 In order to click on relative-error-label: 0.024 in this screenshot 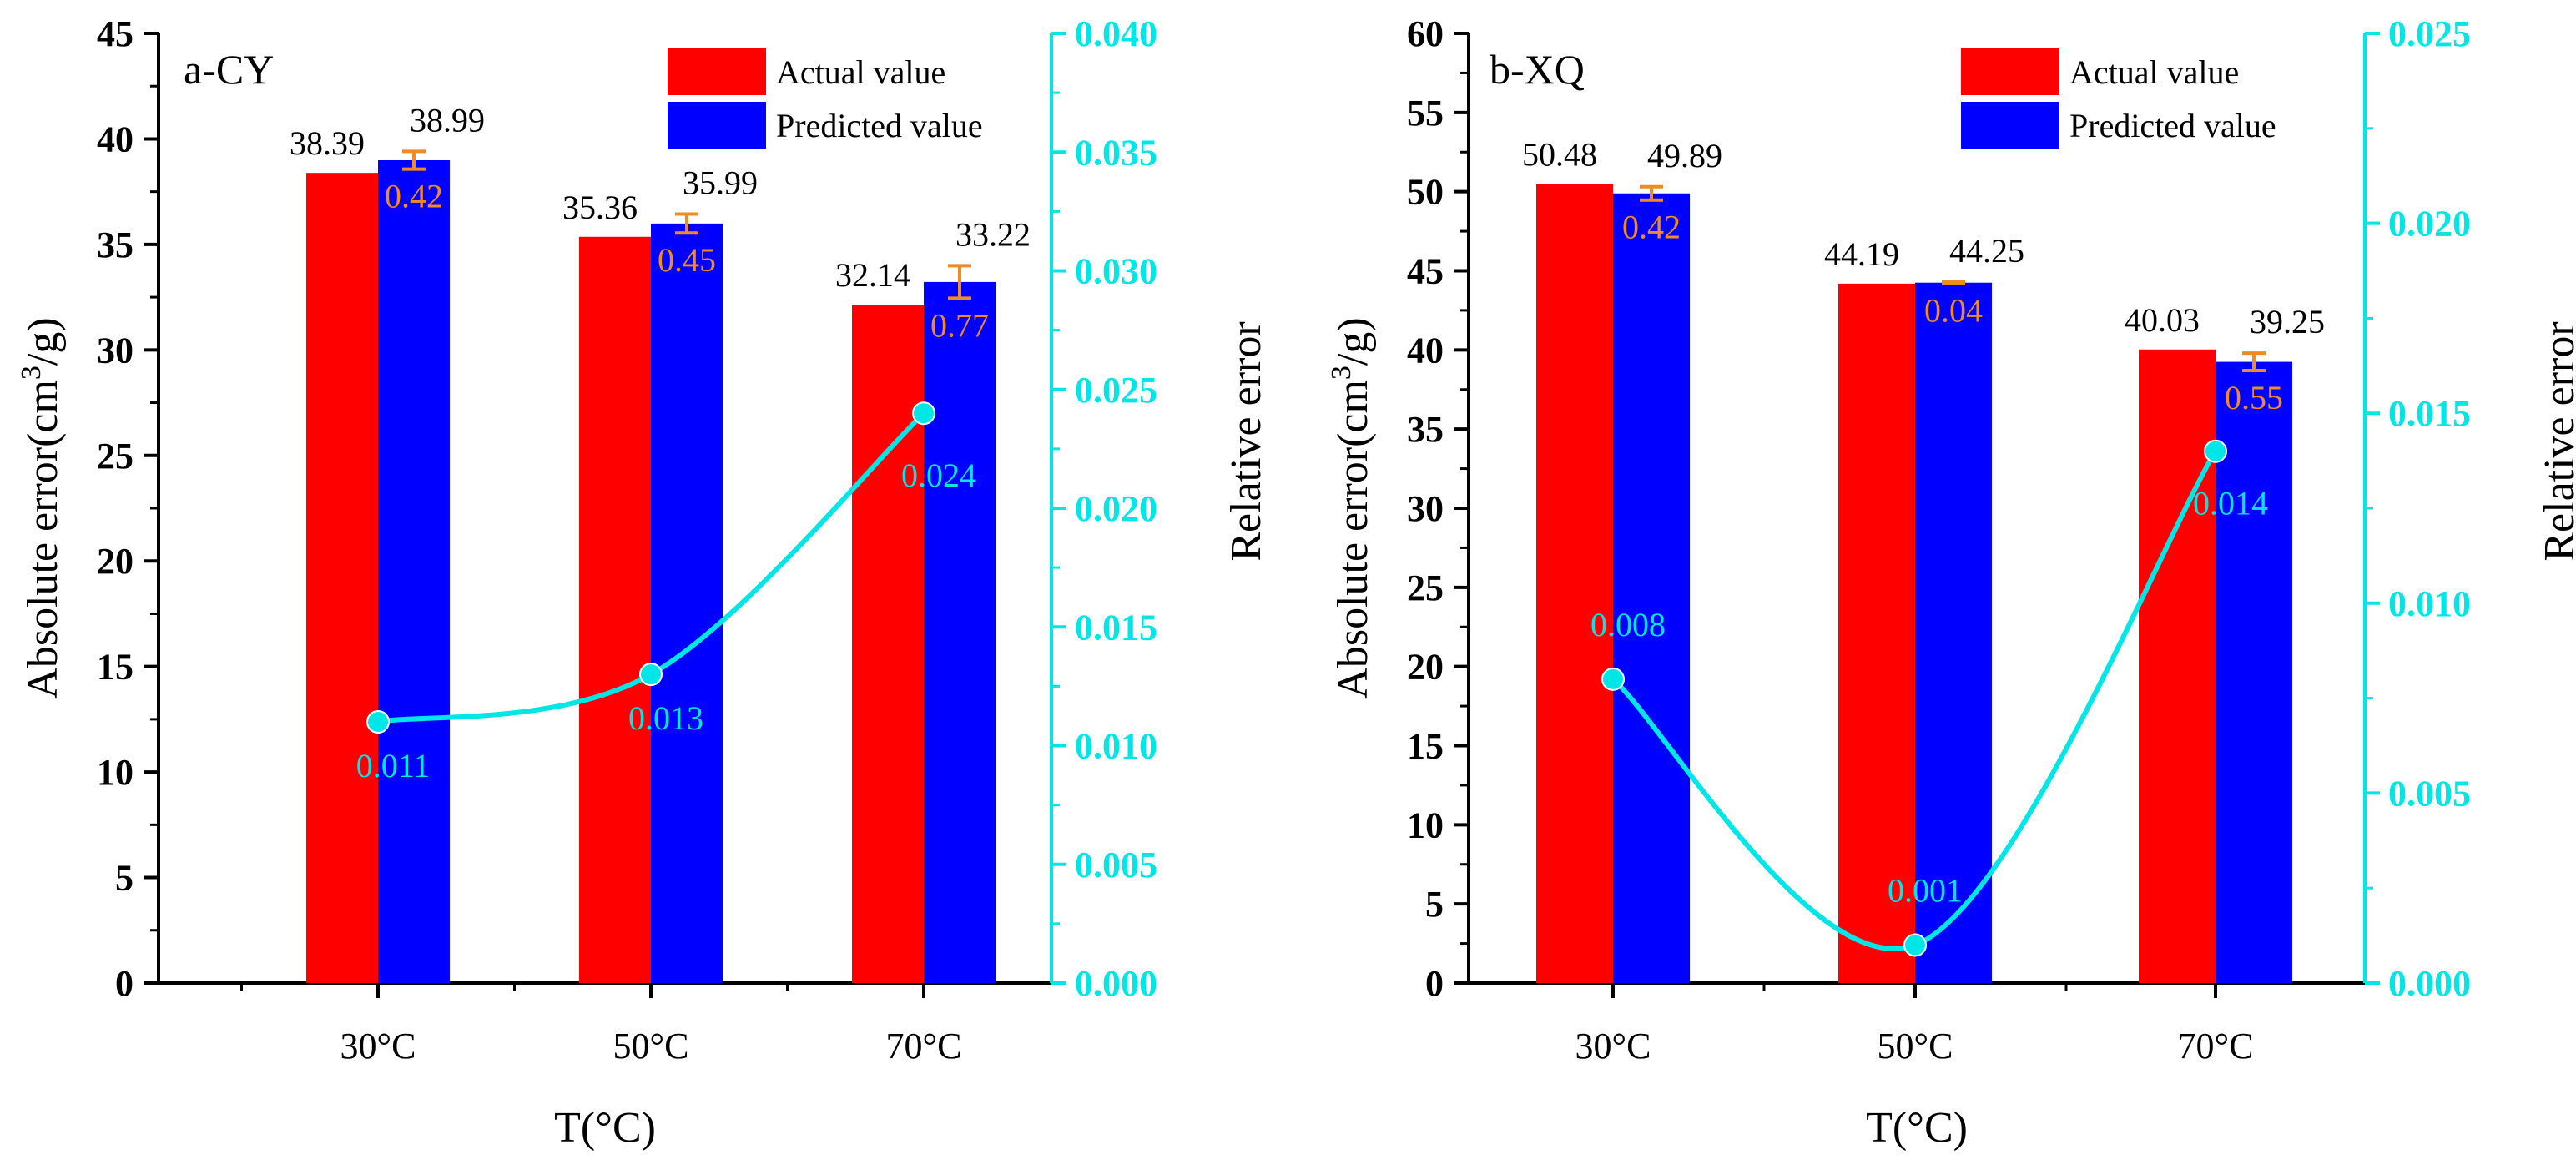, I will do `click(938, 475)`.